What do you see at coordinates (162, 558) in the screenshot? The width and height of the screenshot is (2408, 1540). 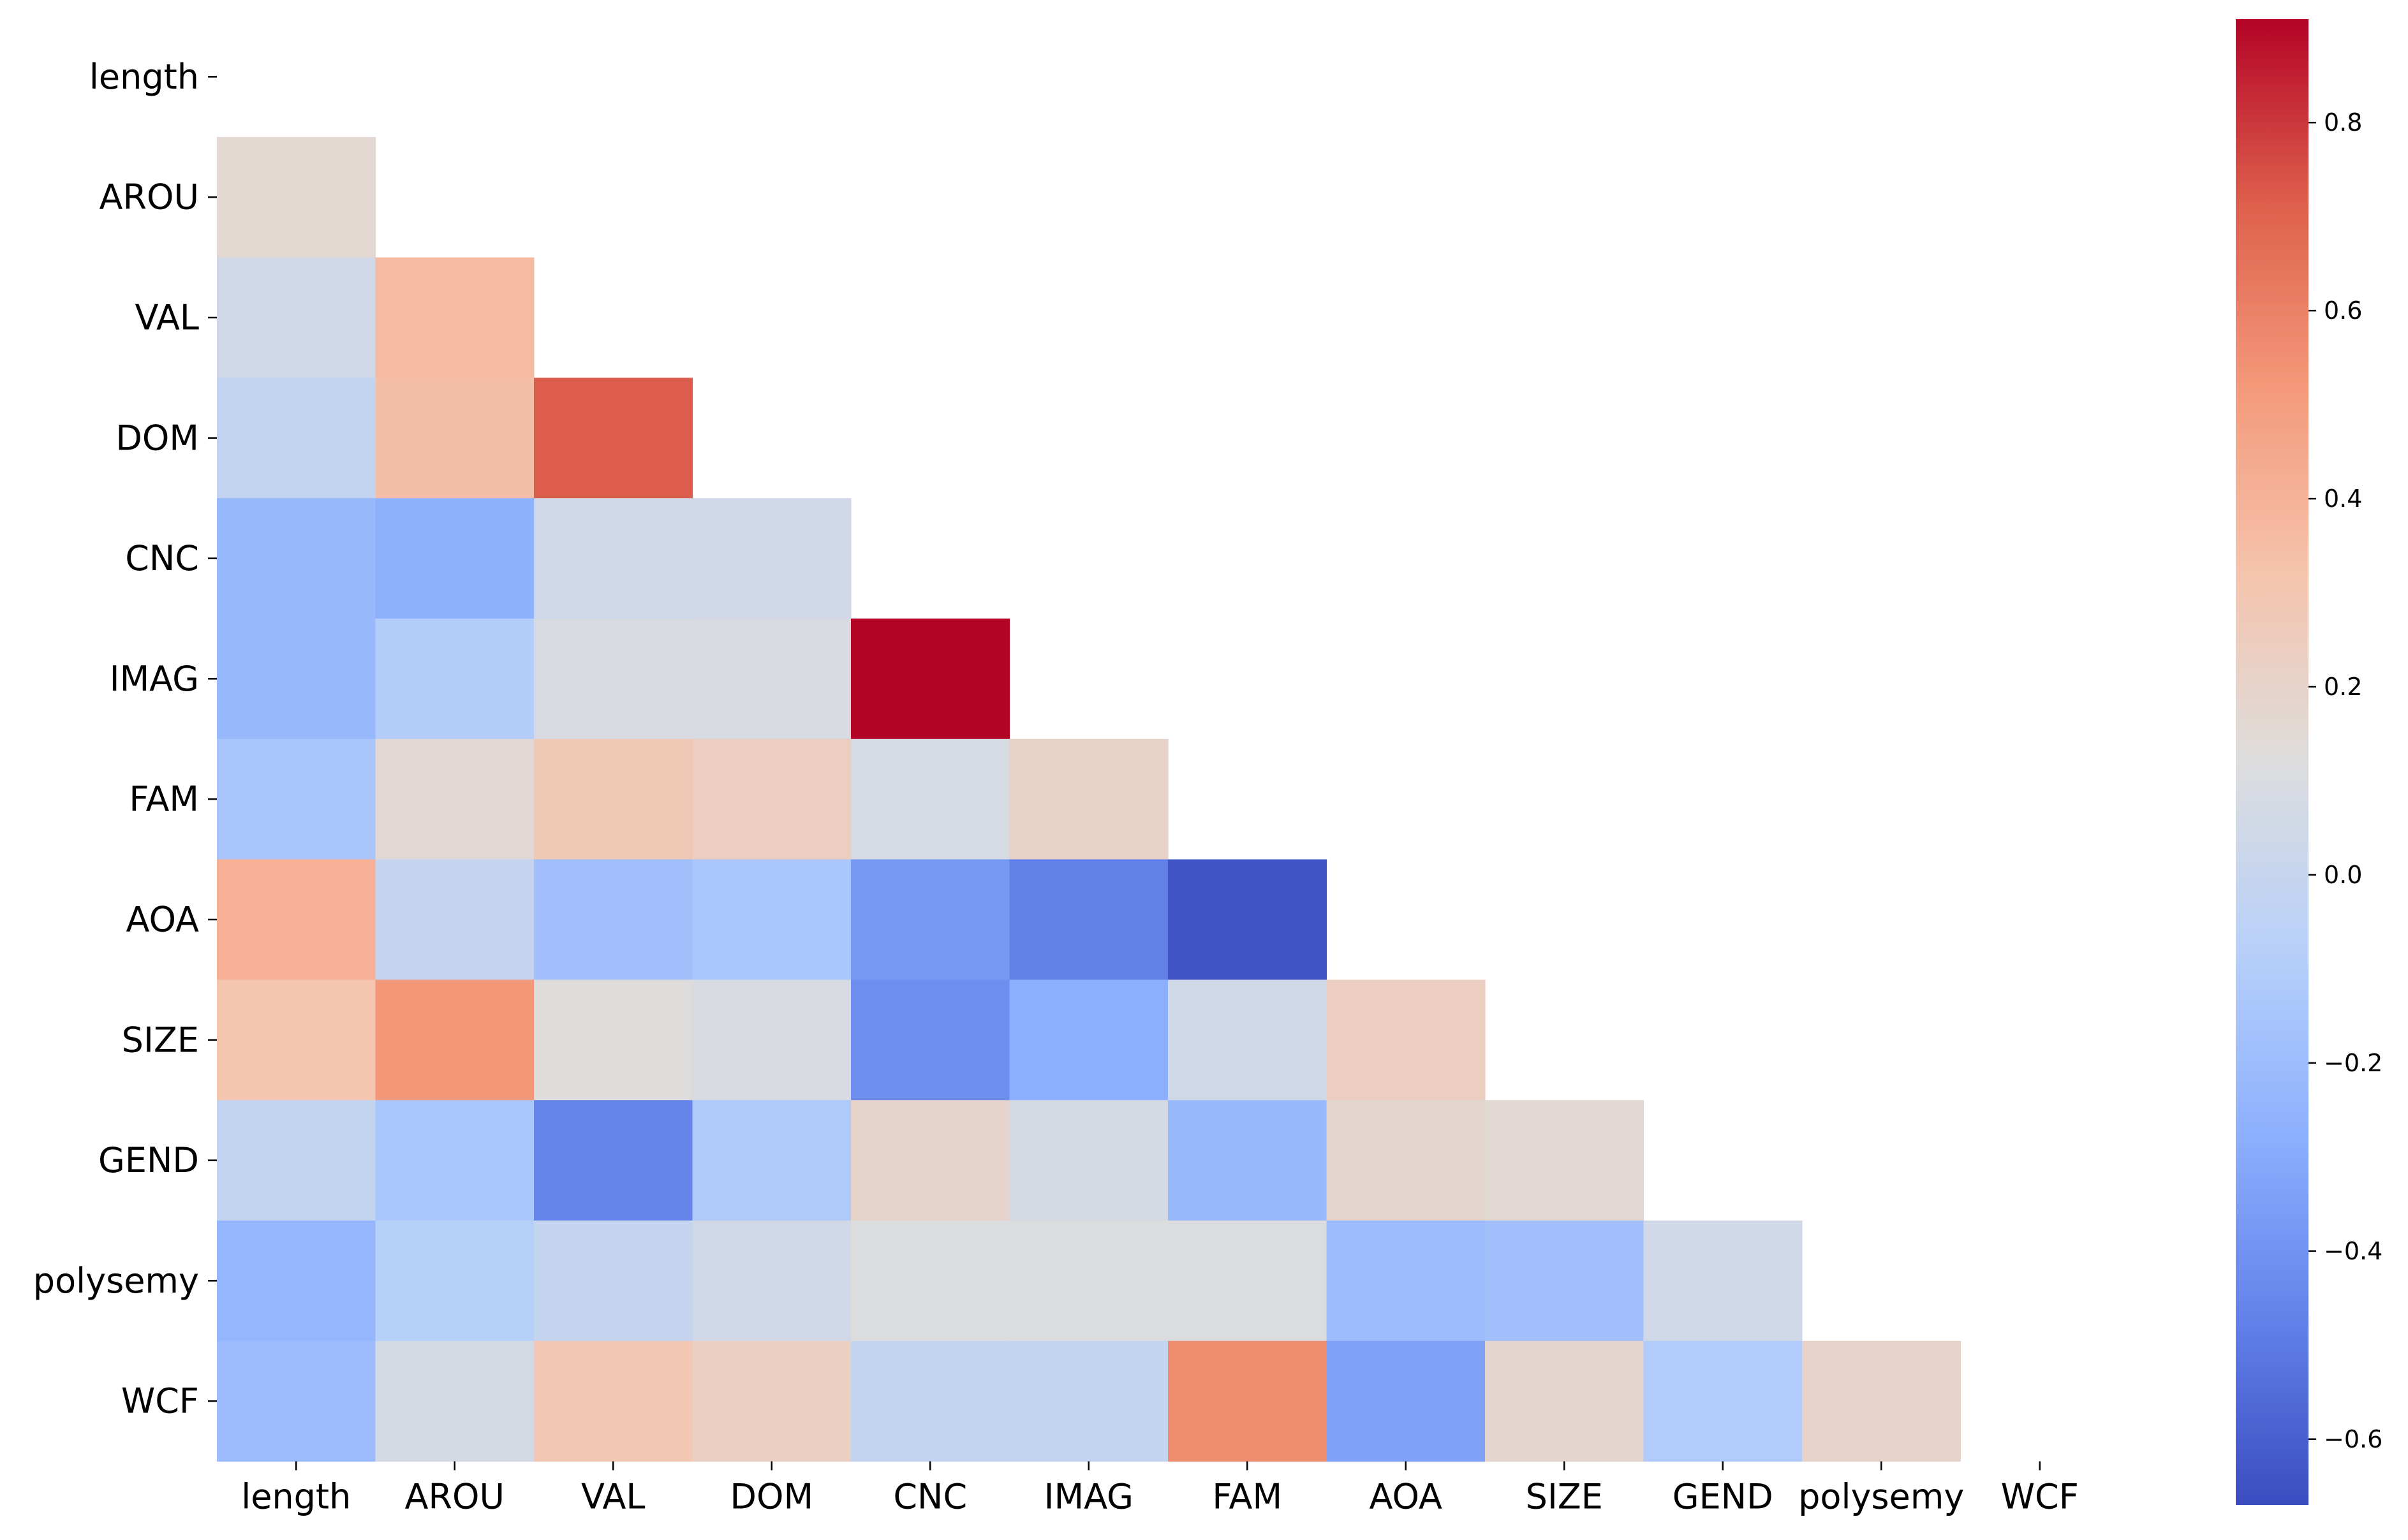 I see `y-tick-label: CNC` at bounding box center [162, 558].